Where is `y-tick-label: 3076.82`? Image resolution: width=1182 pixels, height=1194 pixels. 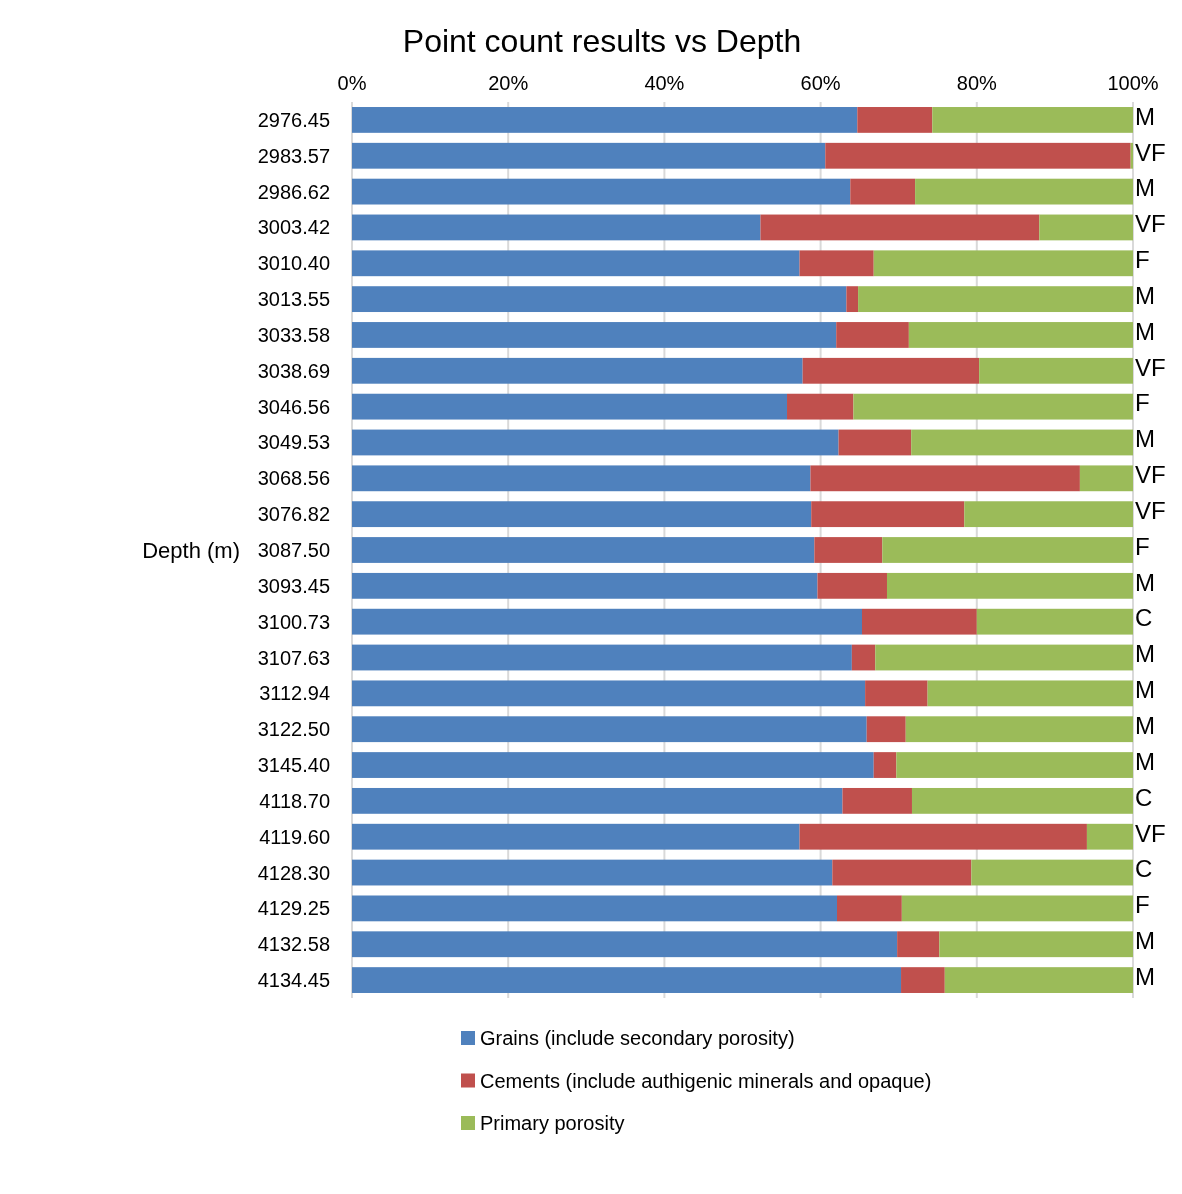 y-tick-label: 3076.82 is located at coordinates (293, 514).